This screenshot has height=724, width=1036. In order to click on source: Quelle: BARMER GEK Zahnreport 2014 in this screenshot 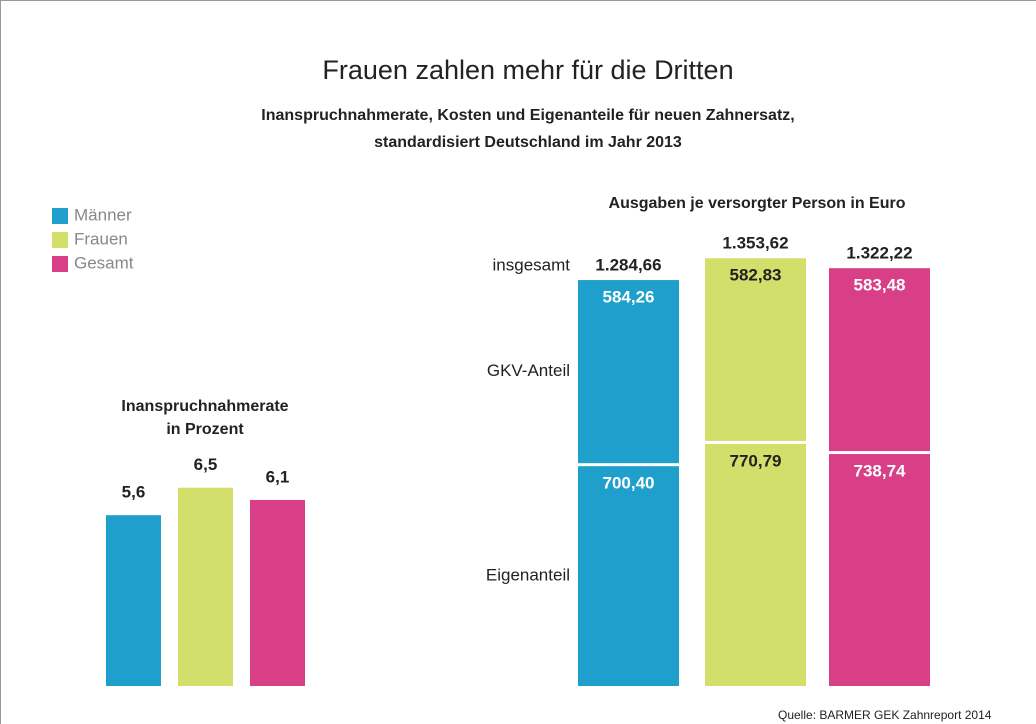, I will do `click(885, 715)`.